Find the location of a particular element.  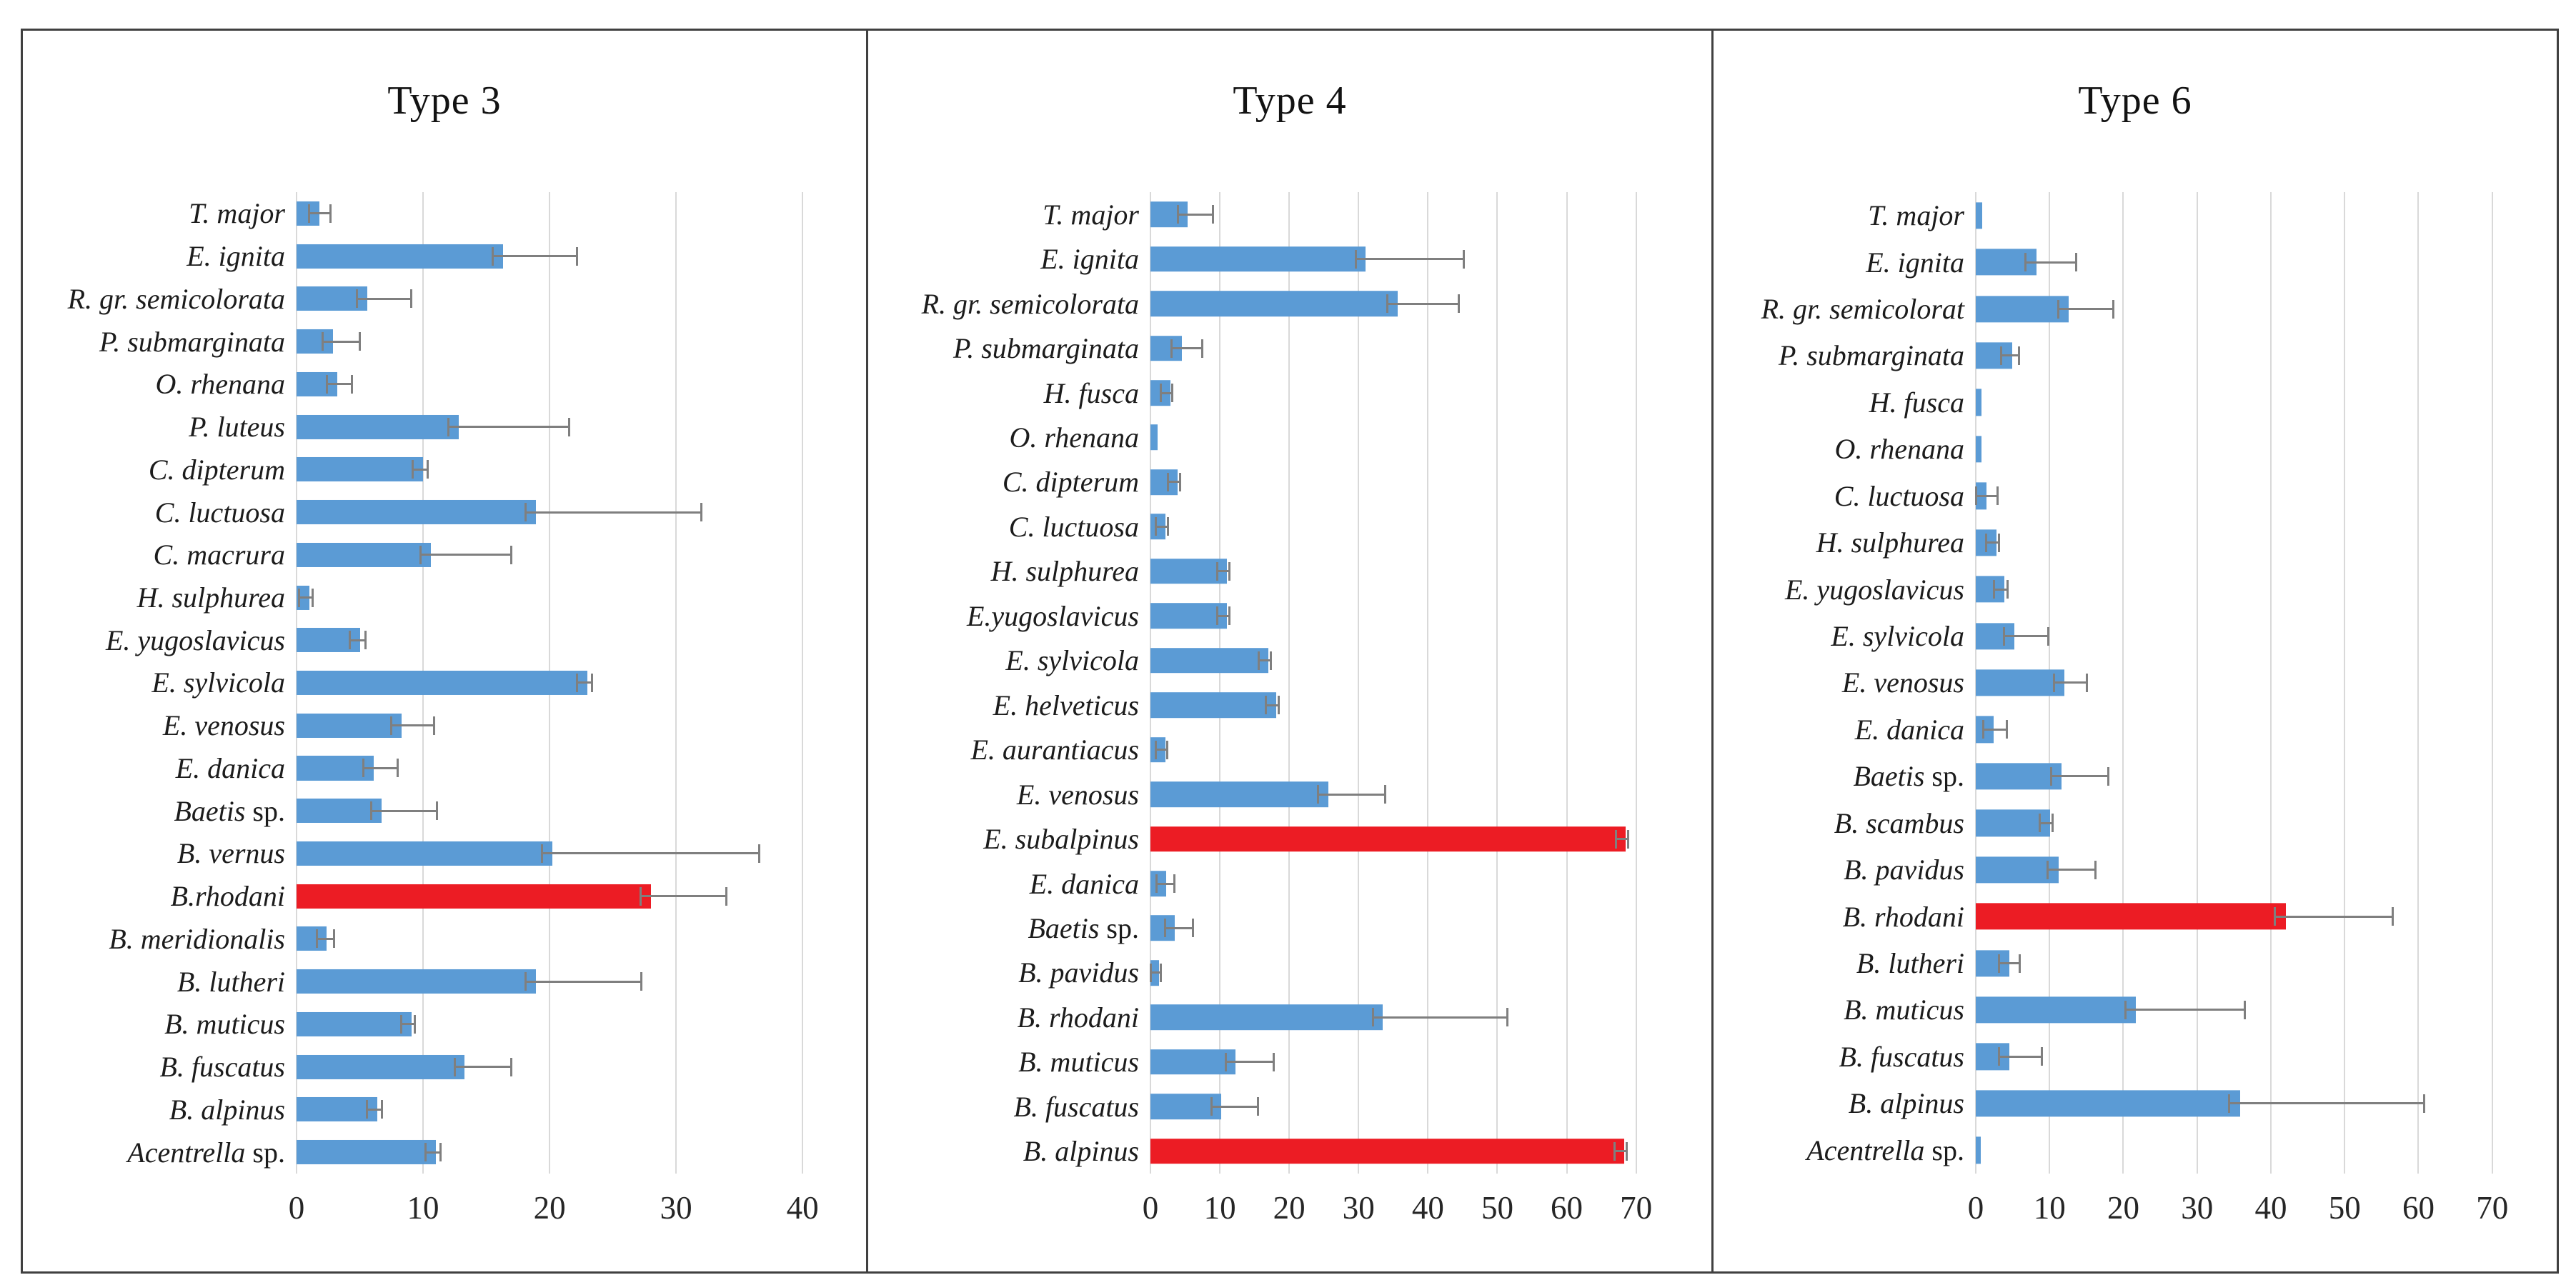

category-label: O. rhenana is located at coordinates (1009, 437).